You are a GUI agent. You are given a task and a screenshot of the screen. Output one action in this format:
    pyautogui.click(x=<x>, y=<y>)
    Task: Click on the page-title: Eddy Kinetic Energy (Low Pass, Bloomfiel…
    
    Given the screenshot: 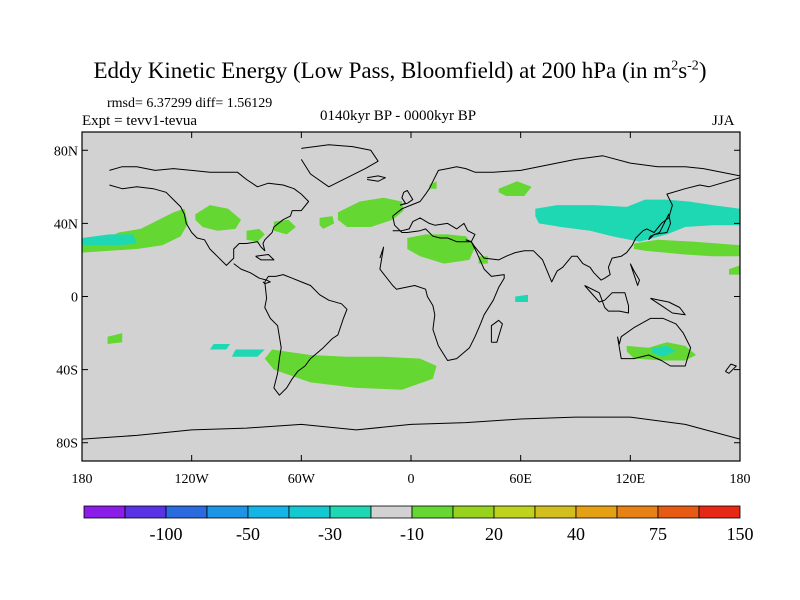 What is the action you would take?
    pyautogui.click(x=400, y=70)
    